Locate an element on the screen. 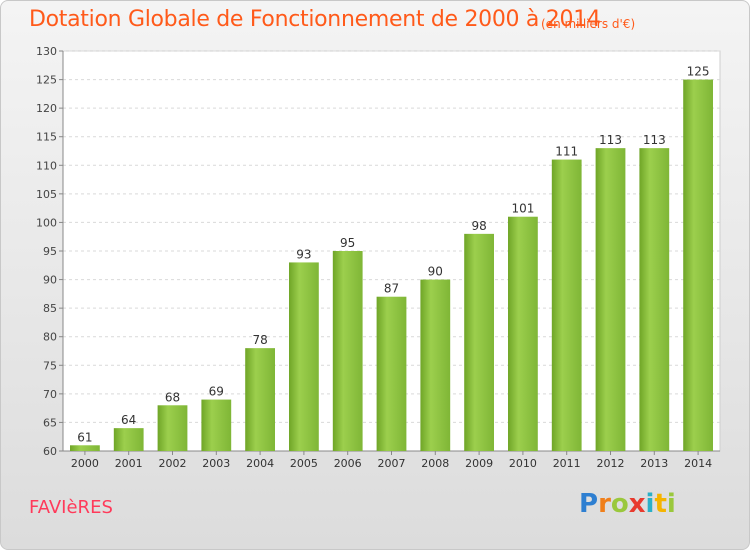 Image resolution: width=750 pixels, height=550 pixels. x-tick-label: 2005 is located at coordinates (304, 463).